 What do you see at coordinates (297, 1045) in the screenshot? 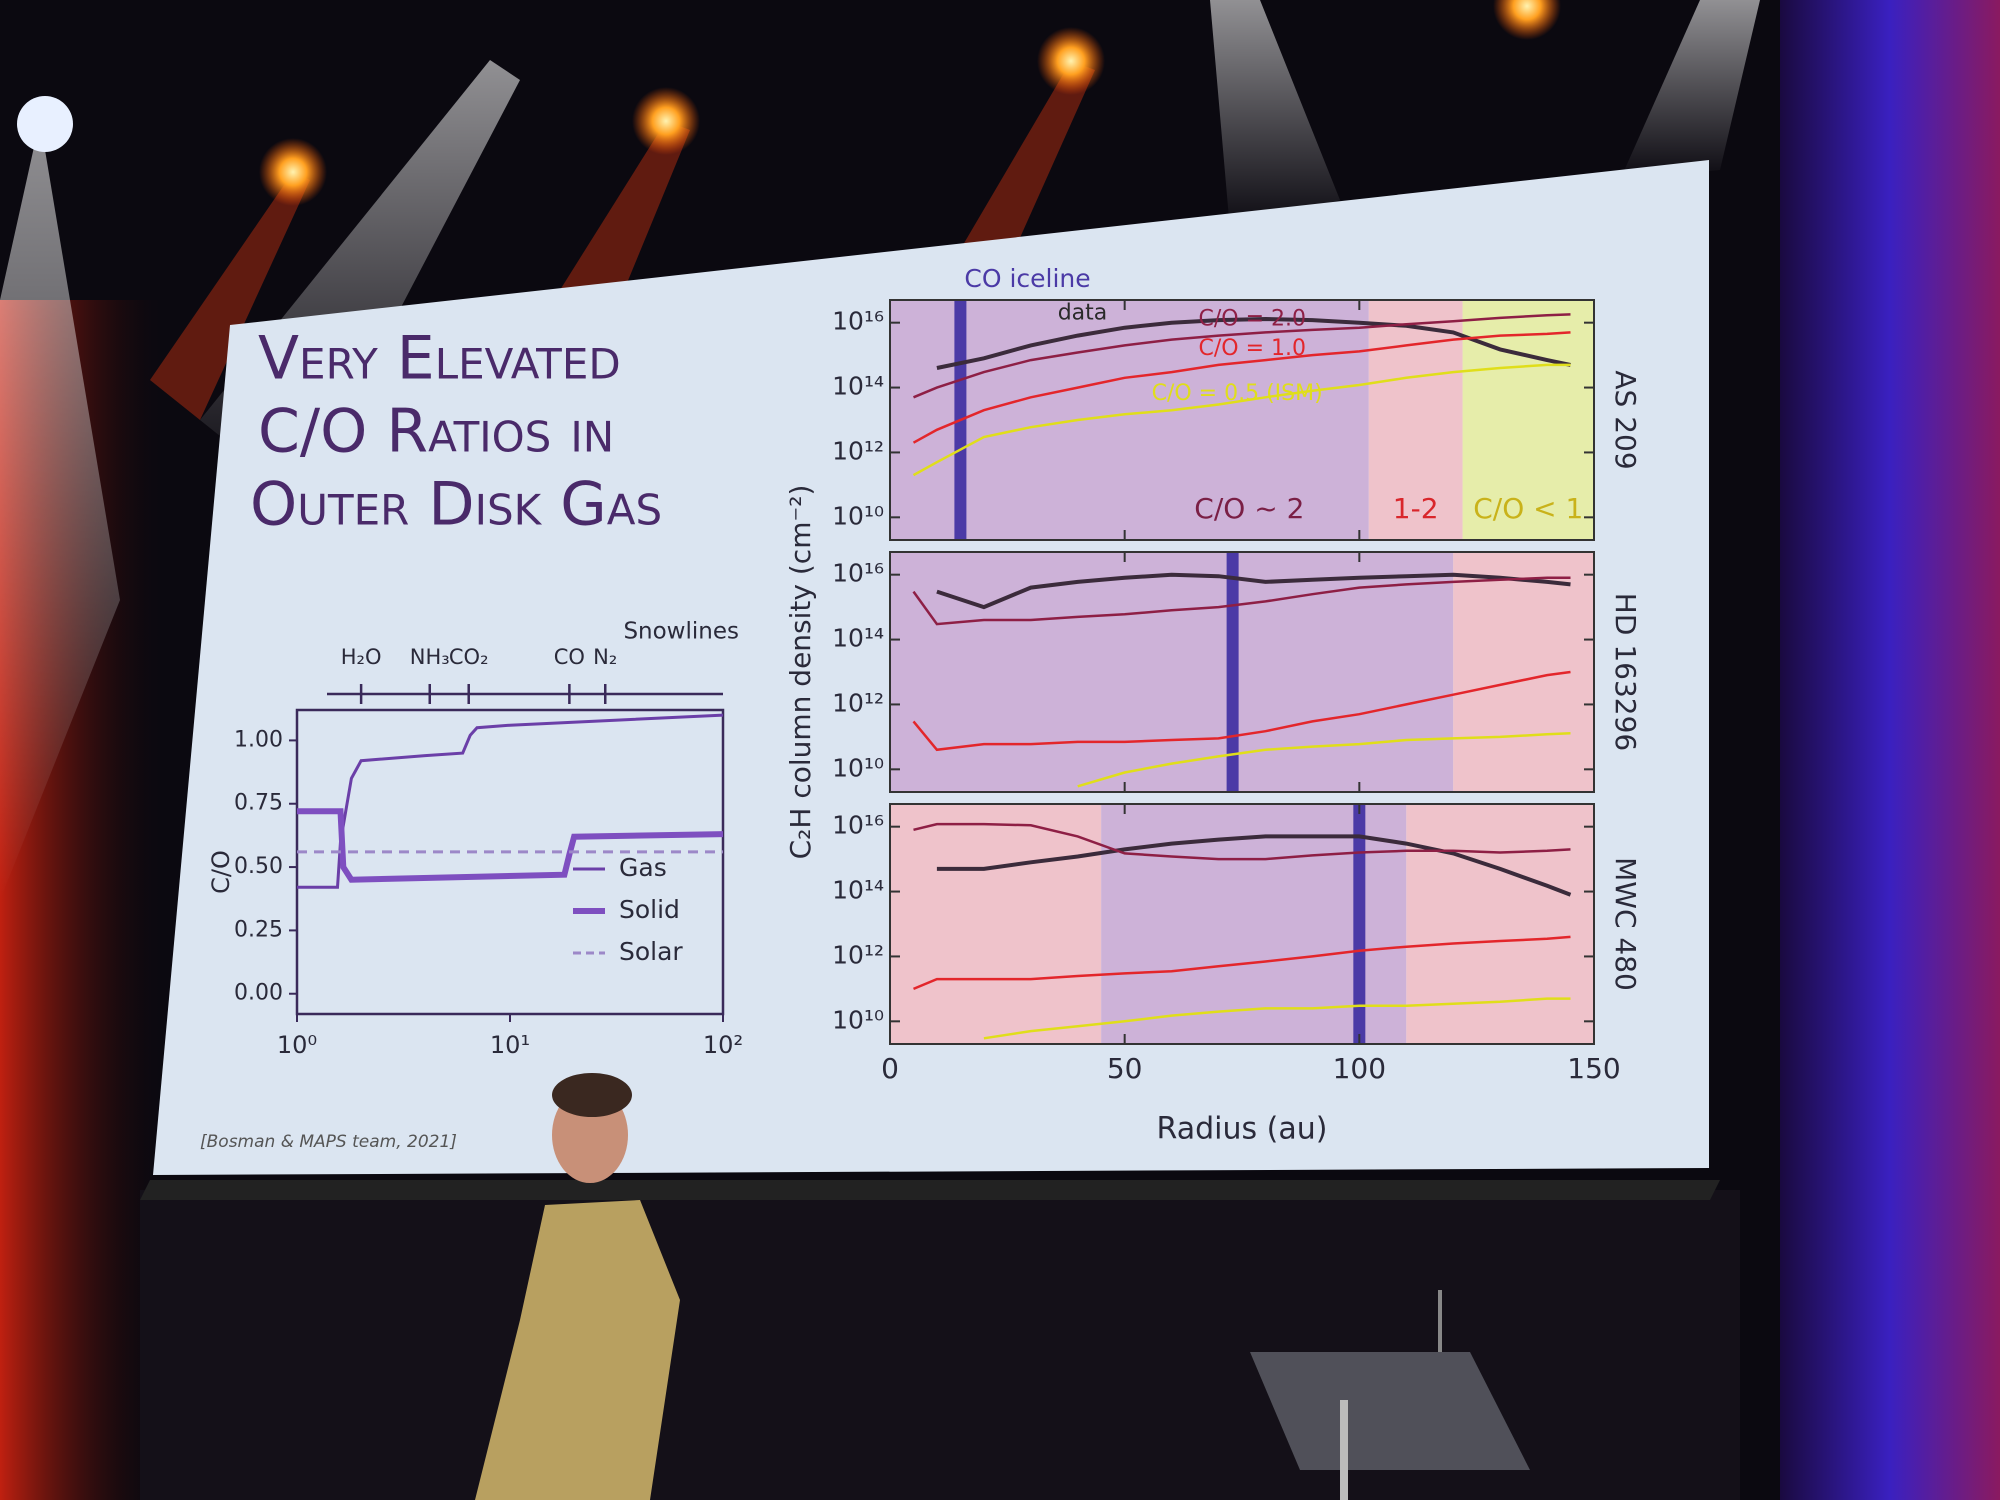
I see `x-tick-label: 10⁰` at bounding box center [297, 1045].